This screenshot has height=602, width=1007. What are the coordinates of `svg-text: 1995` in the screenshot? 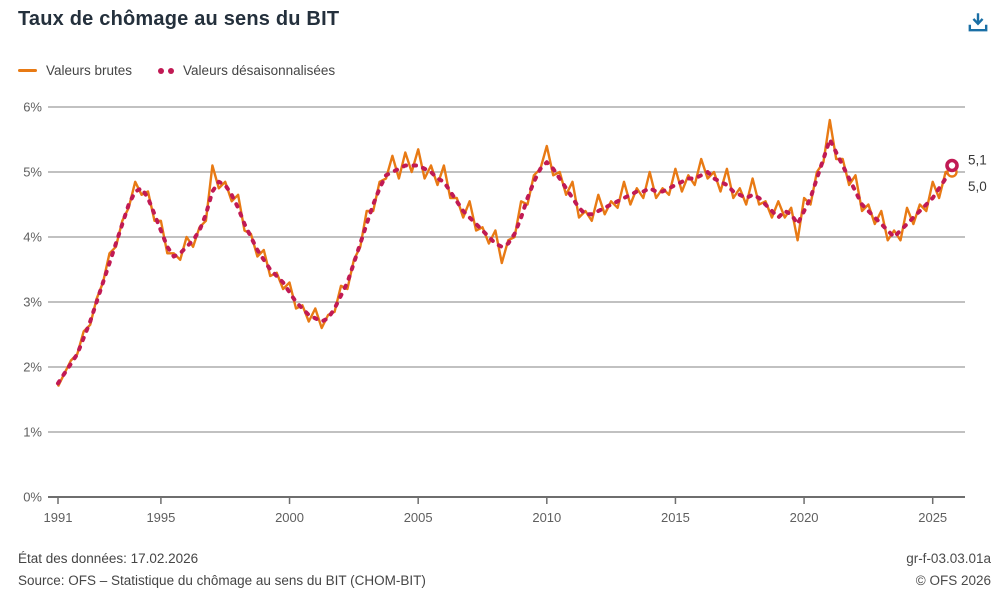 It's located at (160, 517).